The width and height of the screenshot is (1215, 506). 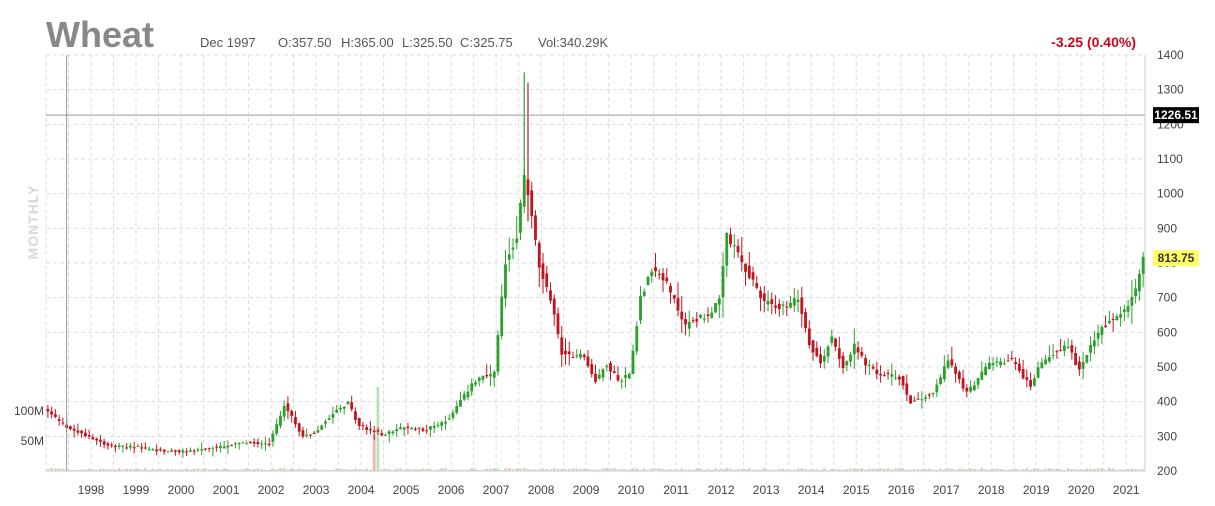 What do you see at coordinates (33, 222) in the screenshot?
I see `period-label: MONTHLY` at bounding box center [33, 222].